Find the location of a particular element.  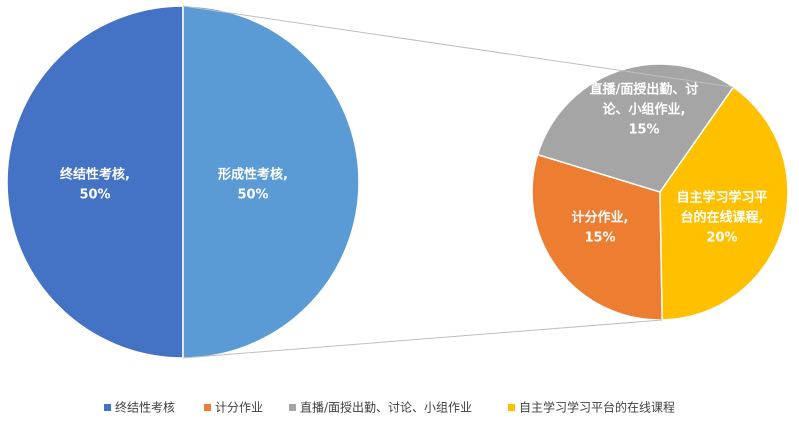

data-label: 计分作业, is located at coordinates (600, 218).